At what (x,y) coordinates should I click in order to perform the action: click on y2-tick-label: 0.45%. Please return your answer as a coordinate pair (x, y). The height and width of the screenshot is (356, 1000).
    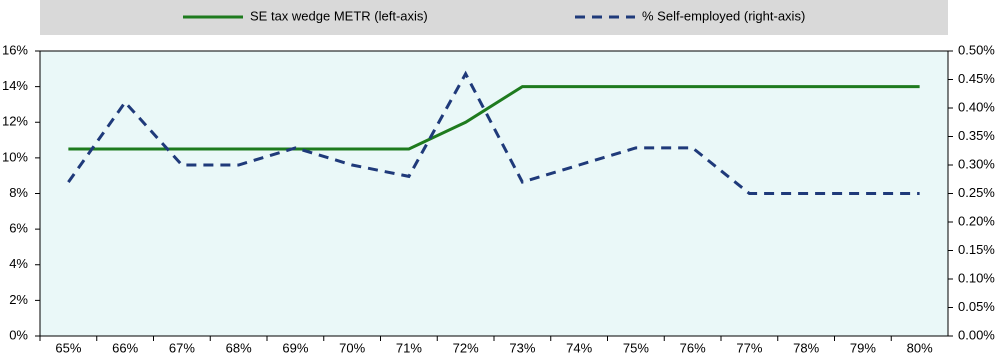
    Looking at the image, I should click on (976, 78).